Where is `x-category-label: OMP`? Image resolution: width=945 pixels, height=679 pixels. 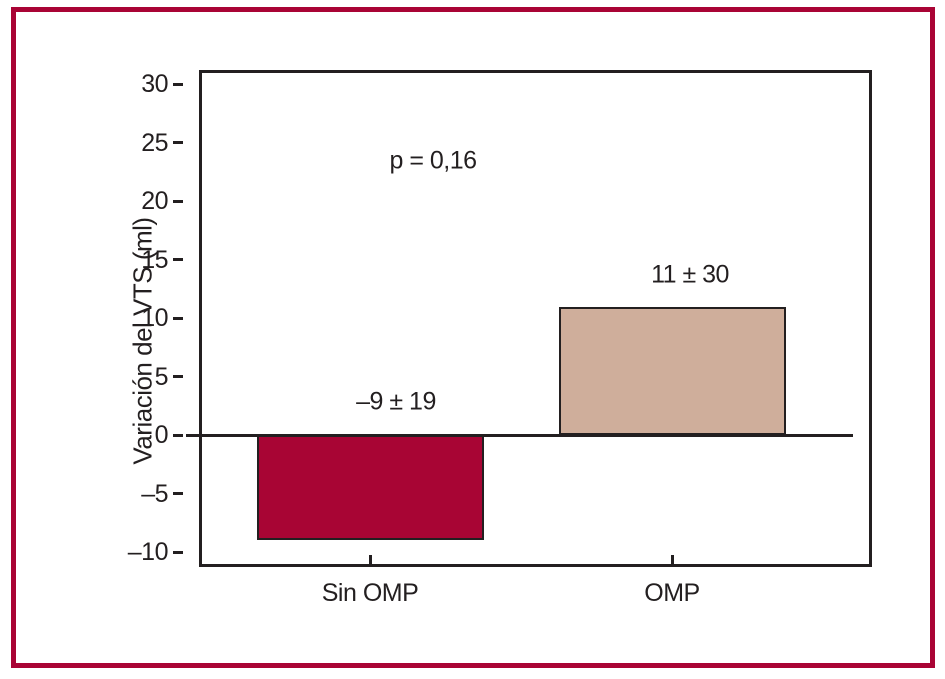
x-category-label: OMP is located at coordinates (672, 593).